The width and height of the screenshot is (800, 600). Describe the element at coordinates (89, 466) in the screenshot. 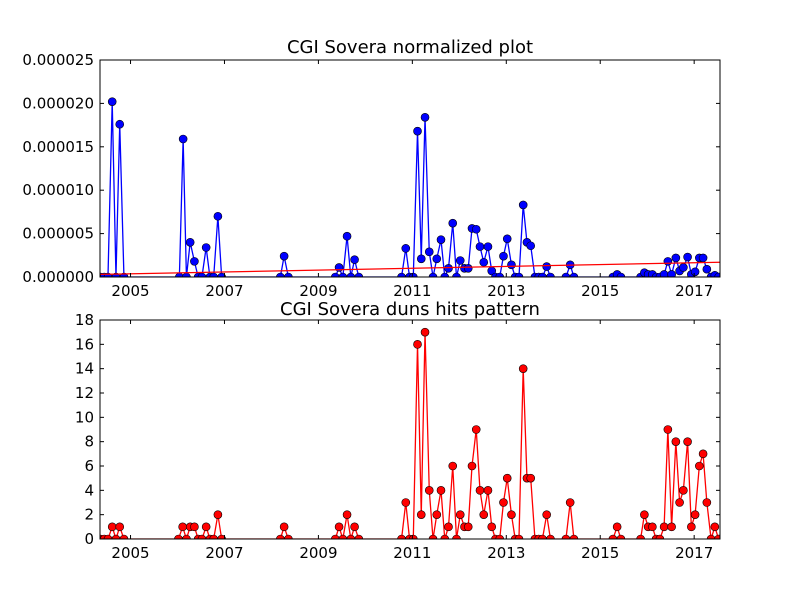

I see `y-tick-label: 6` at that location.